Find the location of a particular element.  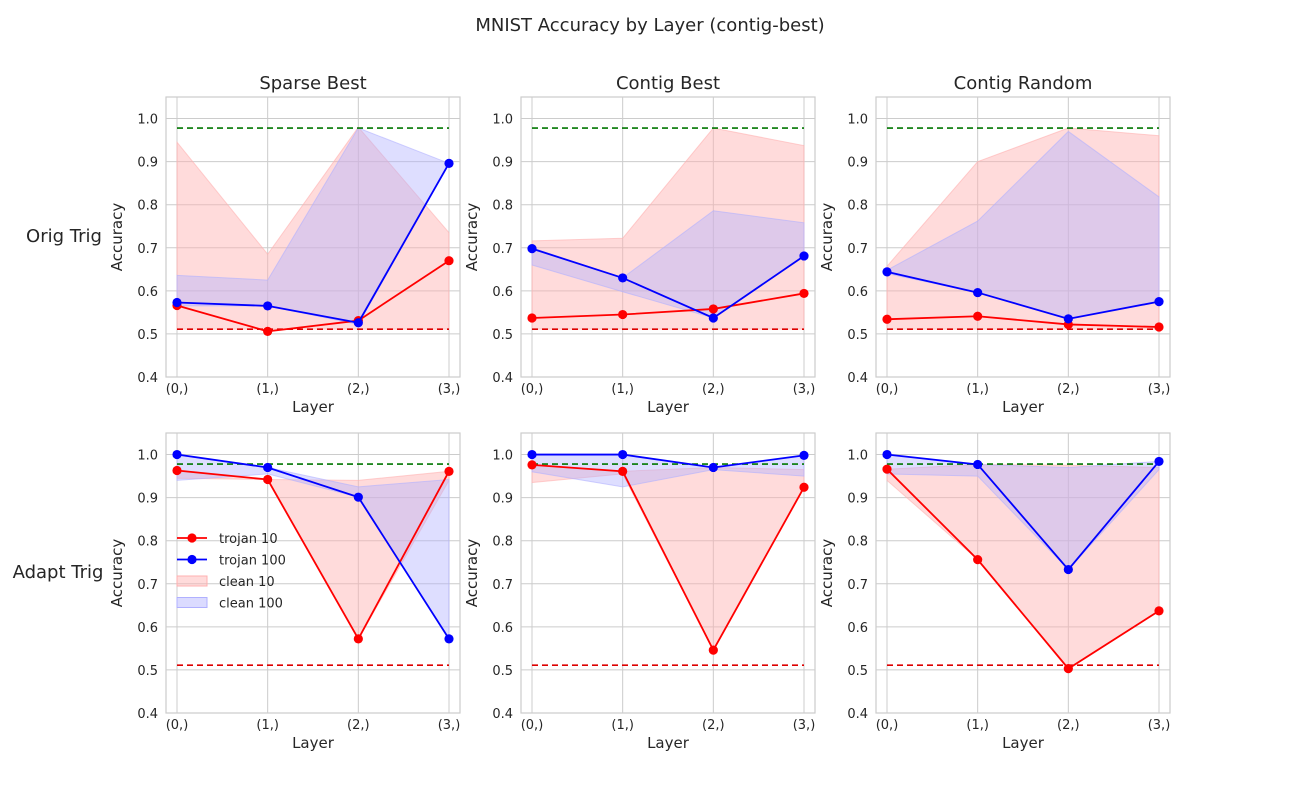

subplot-title: Sparse Best is located at coordinates (312, 83).